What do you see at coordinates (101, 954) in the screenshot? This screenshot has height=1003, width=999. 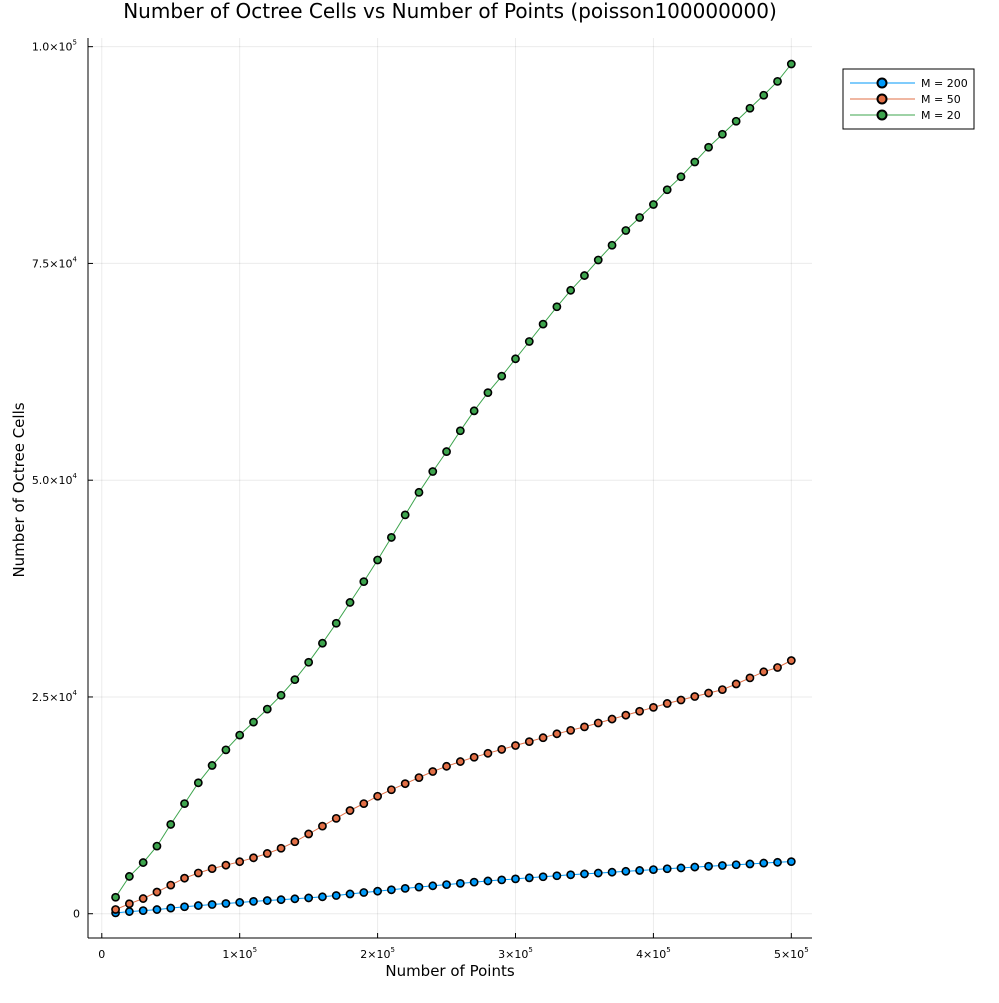 I see `x-tick-label: 0` at bounding box center [101, 954].